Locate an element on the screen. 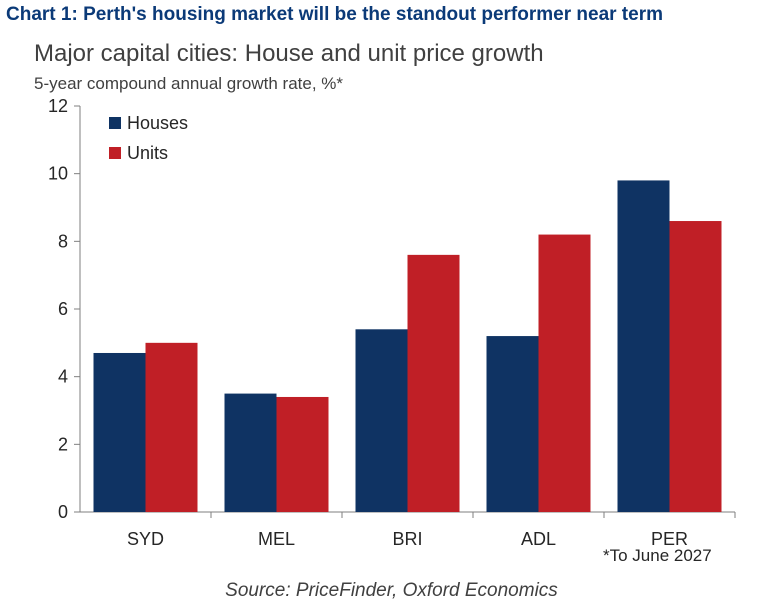  legend-label-houses: Houses is located at coordinates (157, 123).